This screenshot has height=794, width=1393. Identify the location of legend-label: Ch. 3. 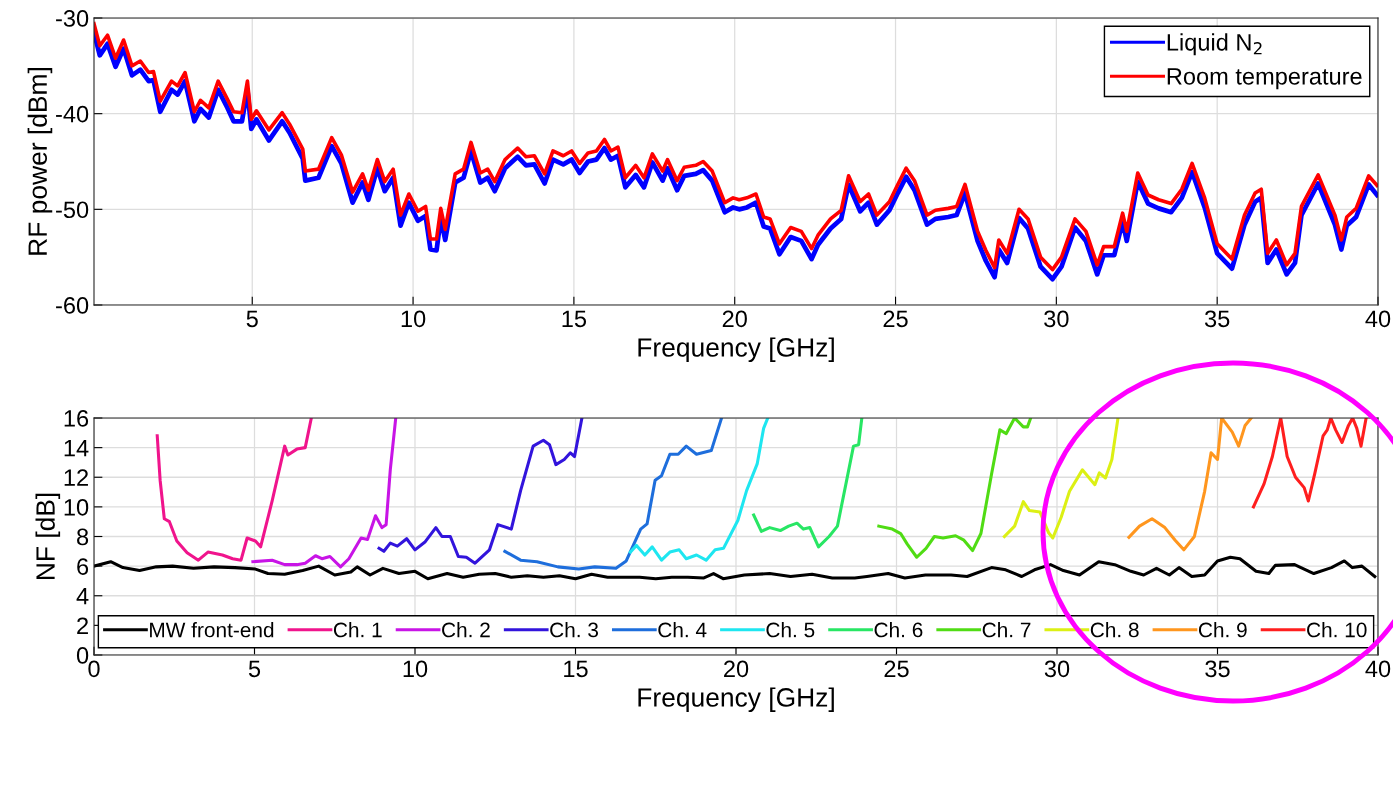
(574, 630).